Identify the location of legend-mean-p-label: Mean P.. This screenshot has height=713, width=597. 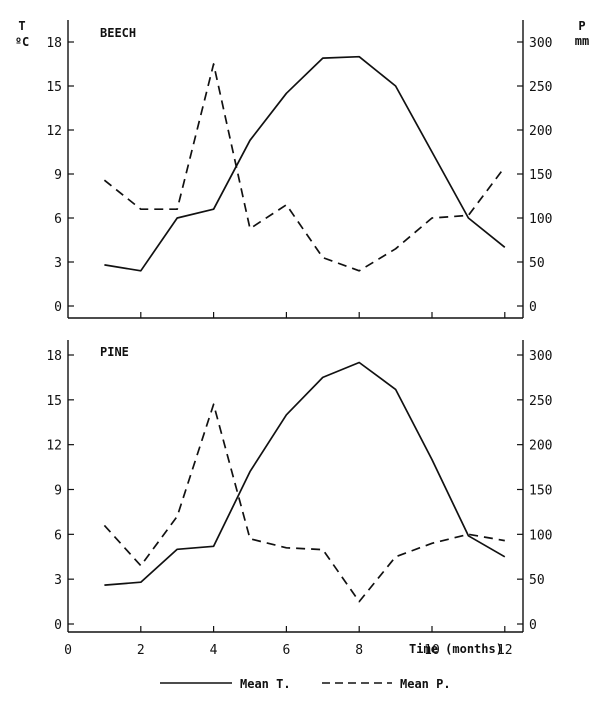
(425, 684).